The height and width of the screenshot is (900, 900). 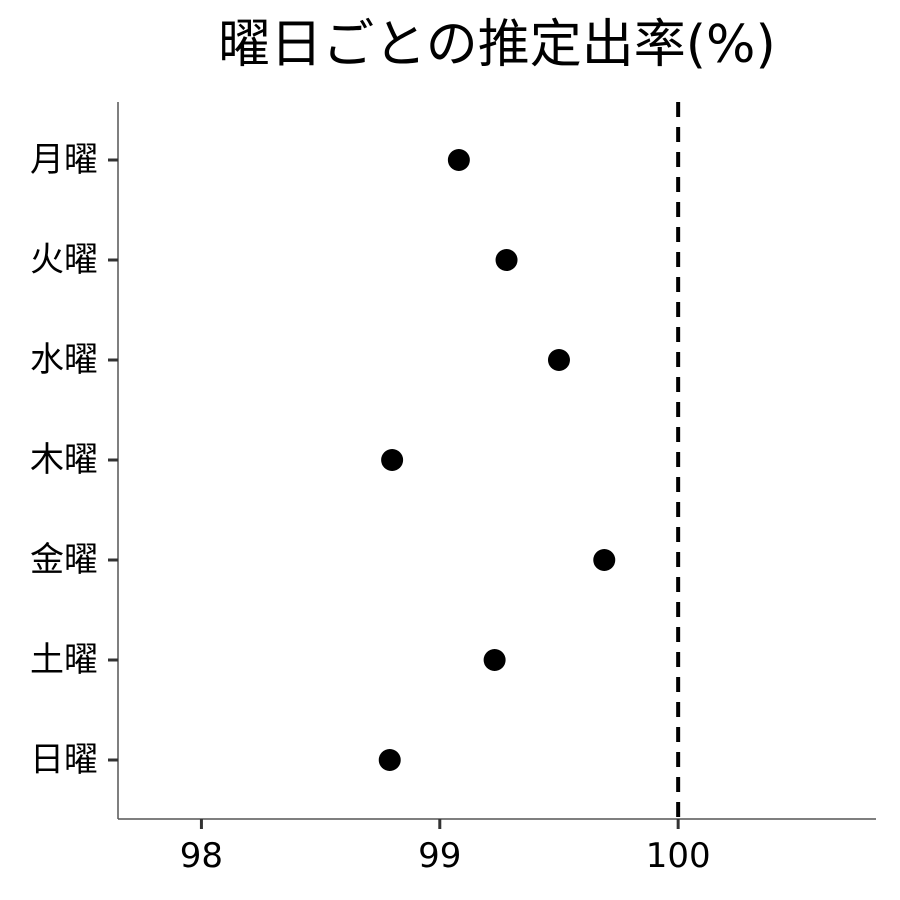 What do you see at coordinates (678, 856) in the screenshot?
I see `x-tick-label: 100` at bounding box center [678, 856].